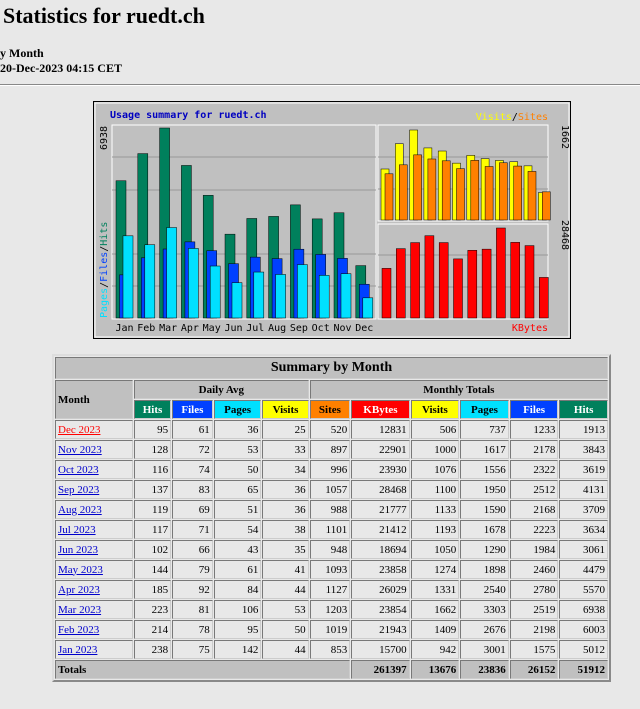 The width and height of the screenshot is (640, 709). What do you see at coordinates (380, 569) in the screenshot?
I see `value-cell: 23858` at bounding box center [380, 569].